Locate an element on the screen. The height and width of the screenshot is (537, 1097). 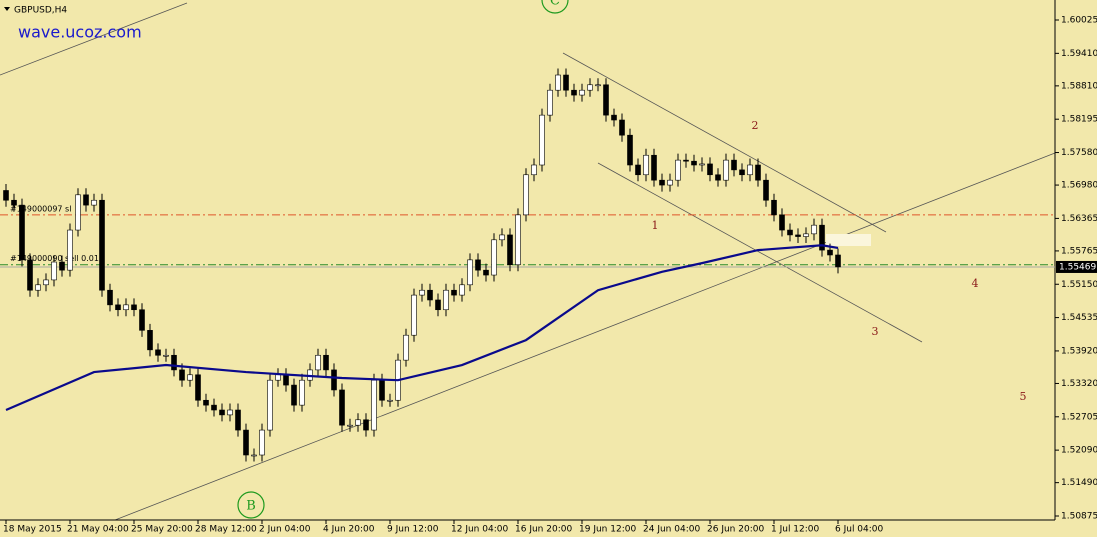
order-label: #149000097 sl is located at coordinates (40, 208).